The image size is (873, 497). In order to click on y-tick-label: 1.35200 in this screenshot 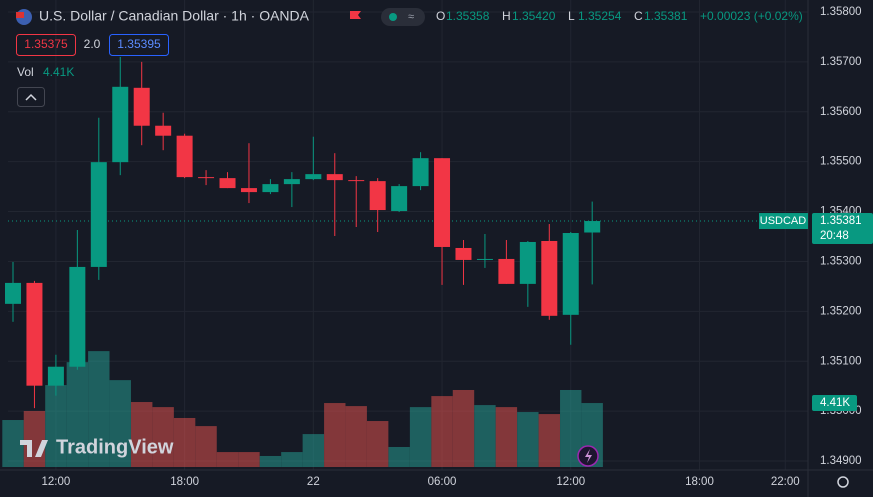, I will do `click(841, 311)`.